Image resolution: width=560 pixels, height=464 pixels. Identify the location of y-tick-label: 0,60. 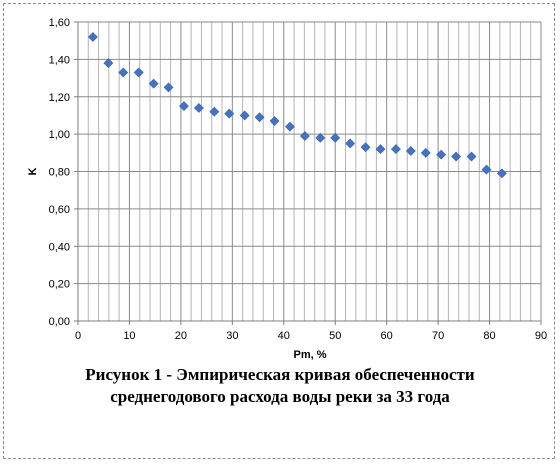
(59, 210).